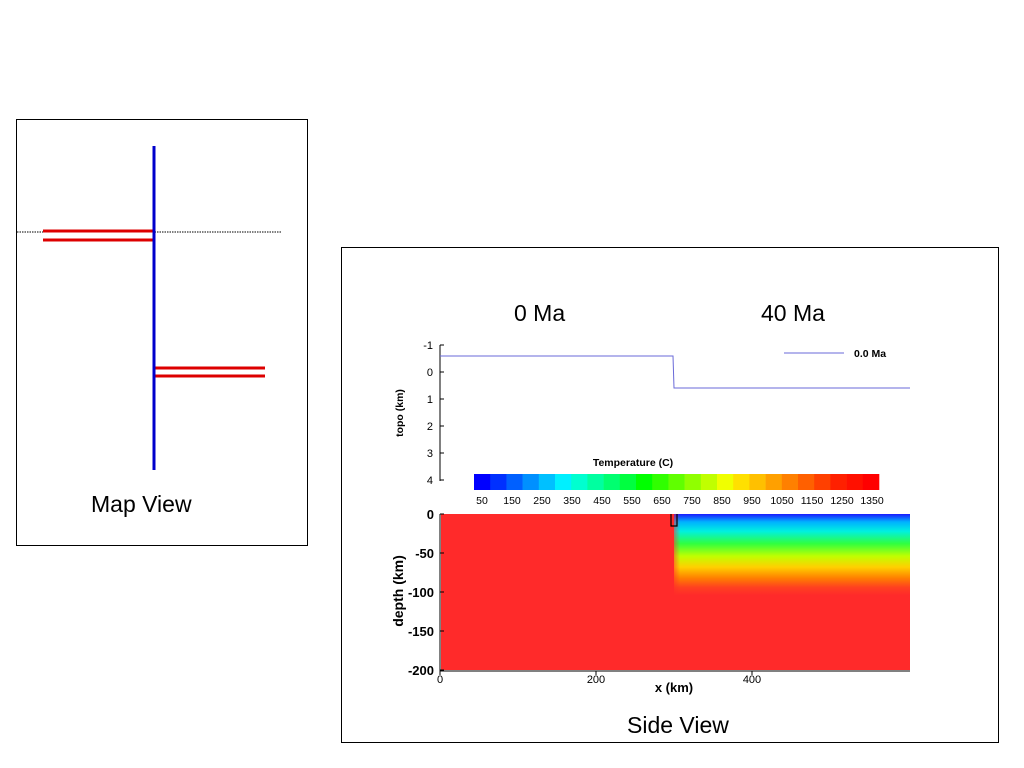 The image size is (1024, 768). Describe the element at coordinates (542, 501) in the screenshot. I see `colorbar-tick-label: 250` at that location.